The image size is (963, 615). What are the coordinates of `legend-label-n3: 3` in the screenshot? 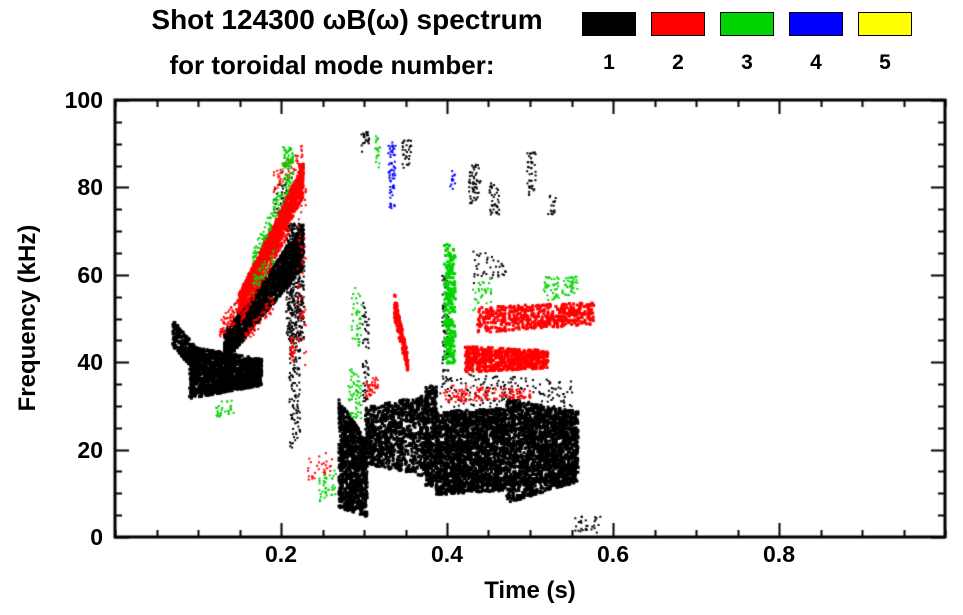 It's located at (747, 62).